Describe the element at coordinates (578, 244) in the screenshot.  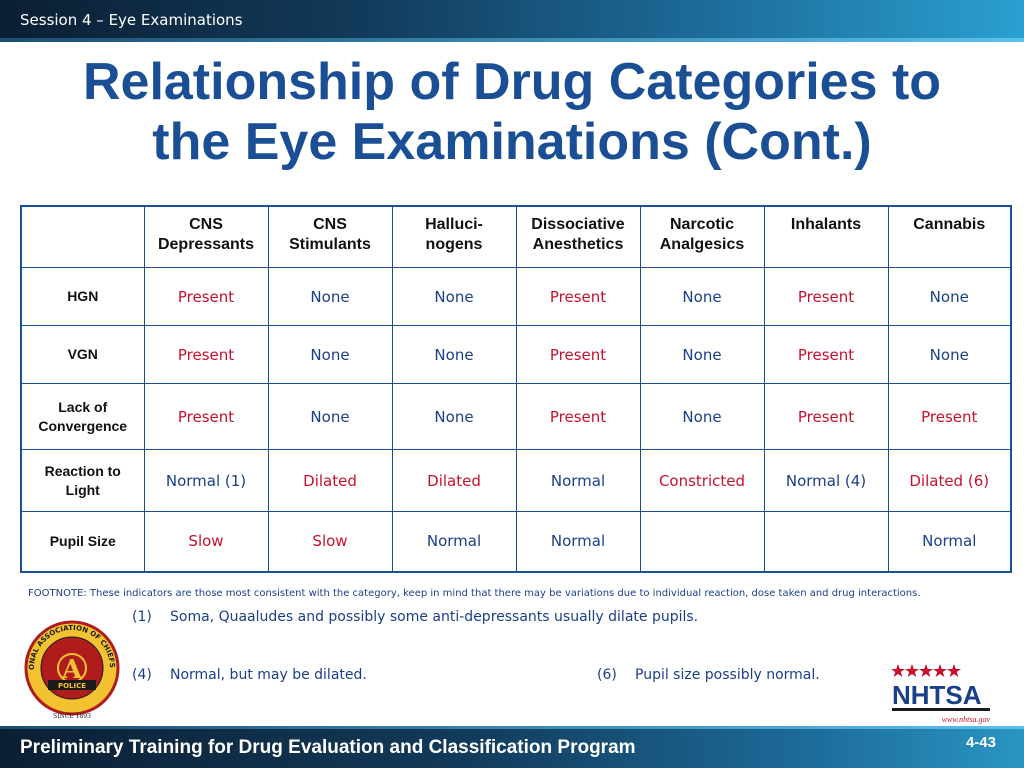
I see `column-header-line: Anesthetics` at that location.